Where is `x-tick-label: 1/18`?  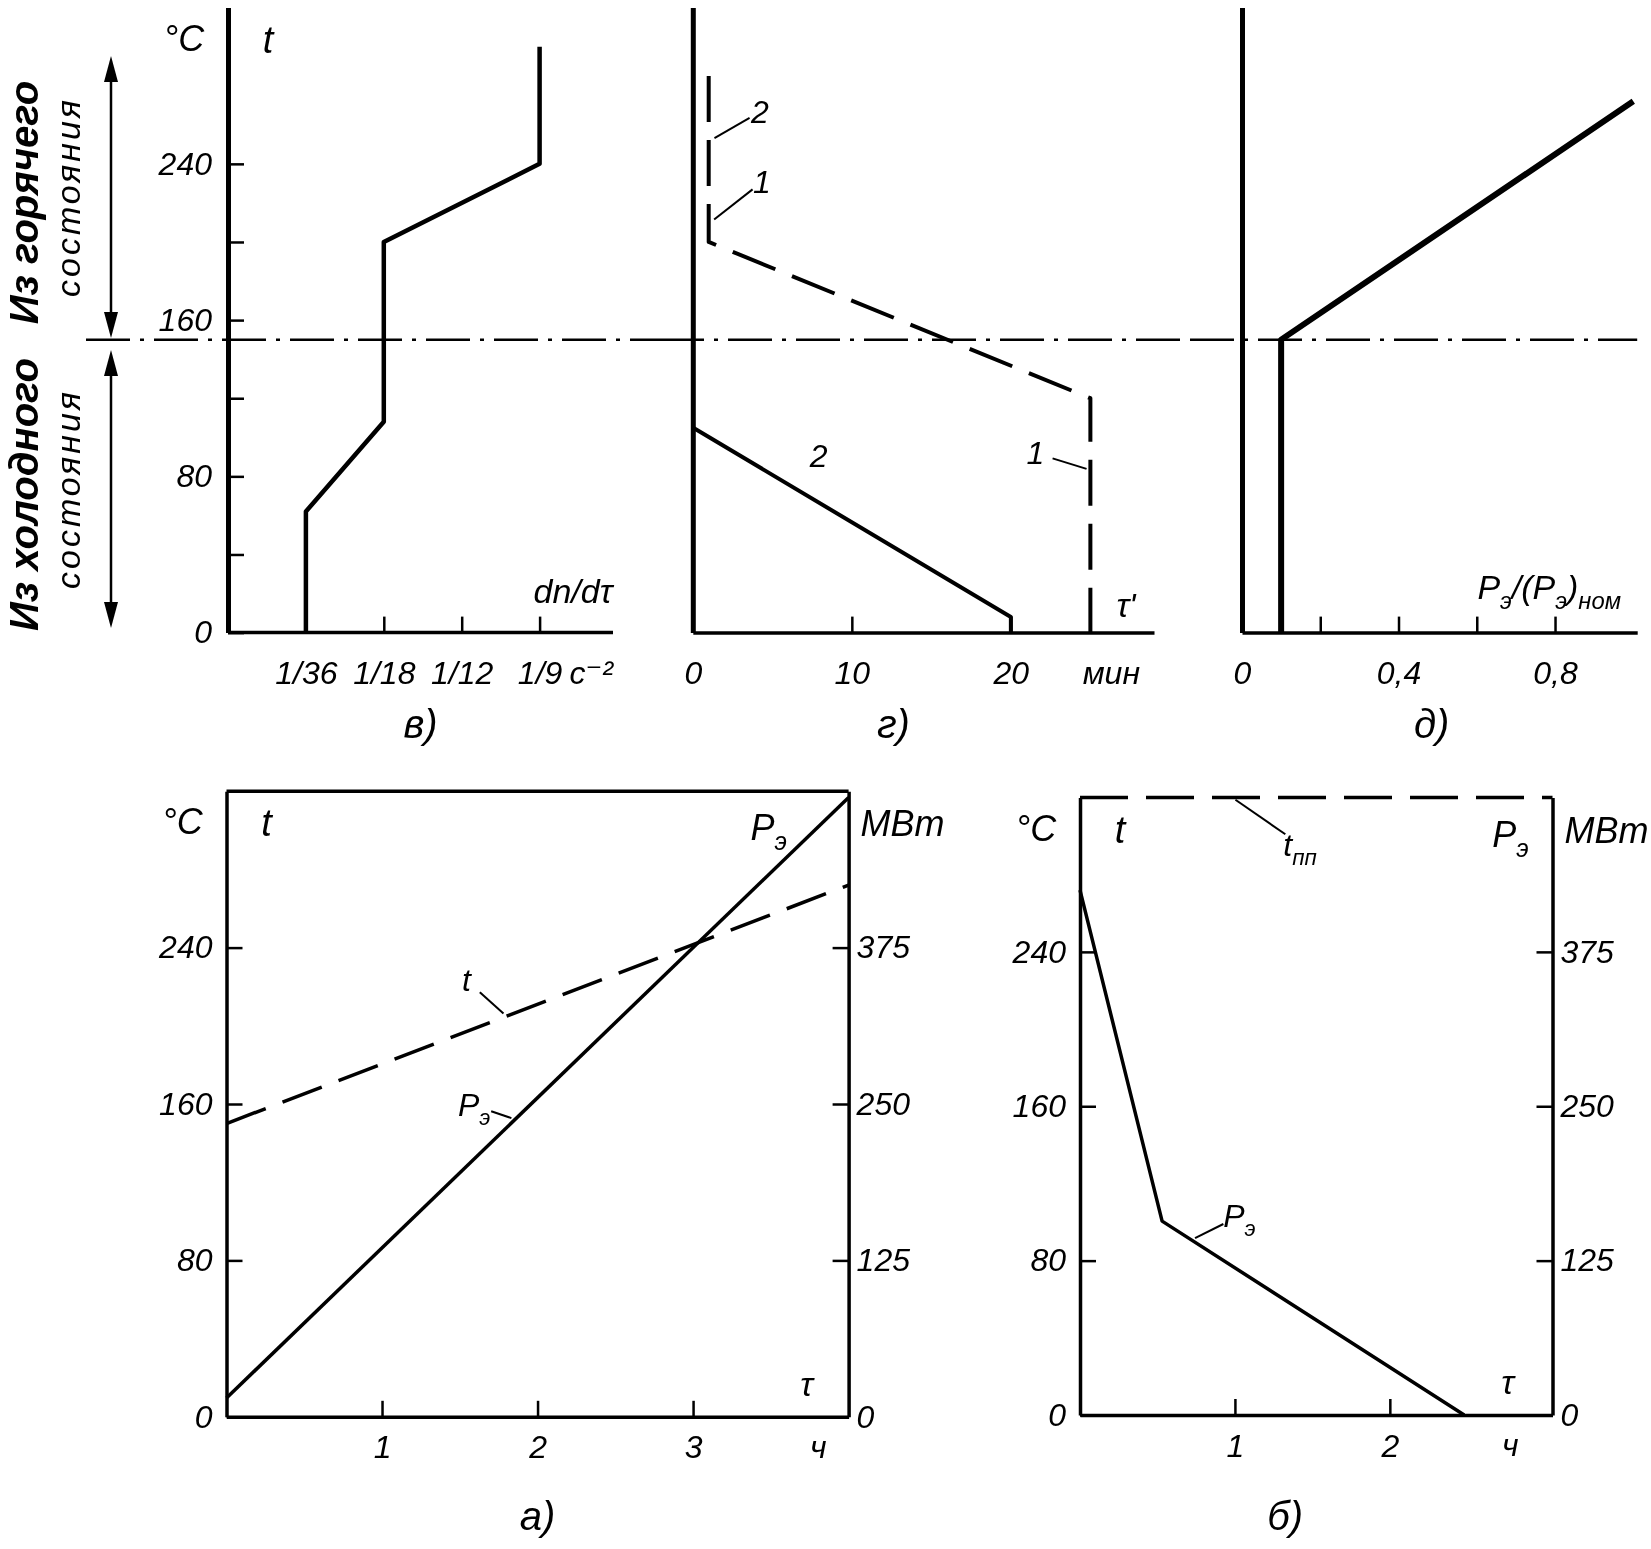 x-tick-label: 1/18 is located at coordinates (384, 673).